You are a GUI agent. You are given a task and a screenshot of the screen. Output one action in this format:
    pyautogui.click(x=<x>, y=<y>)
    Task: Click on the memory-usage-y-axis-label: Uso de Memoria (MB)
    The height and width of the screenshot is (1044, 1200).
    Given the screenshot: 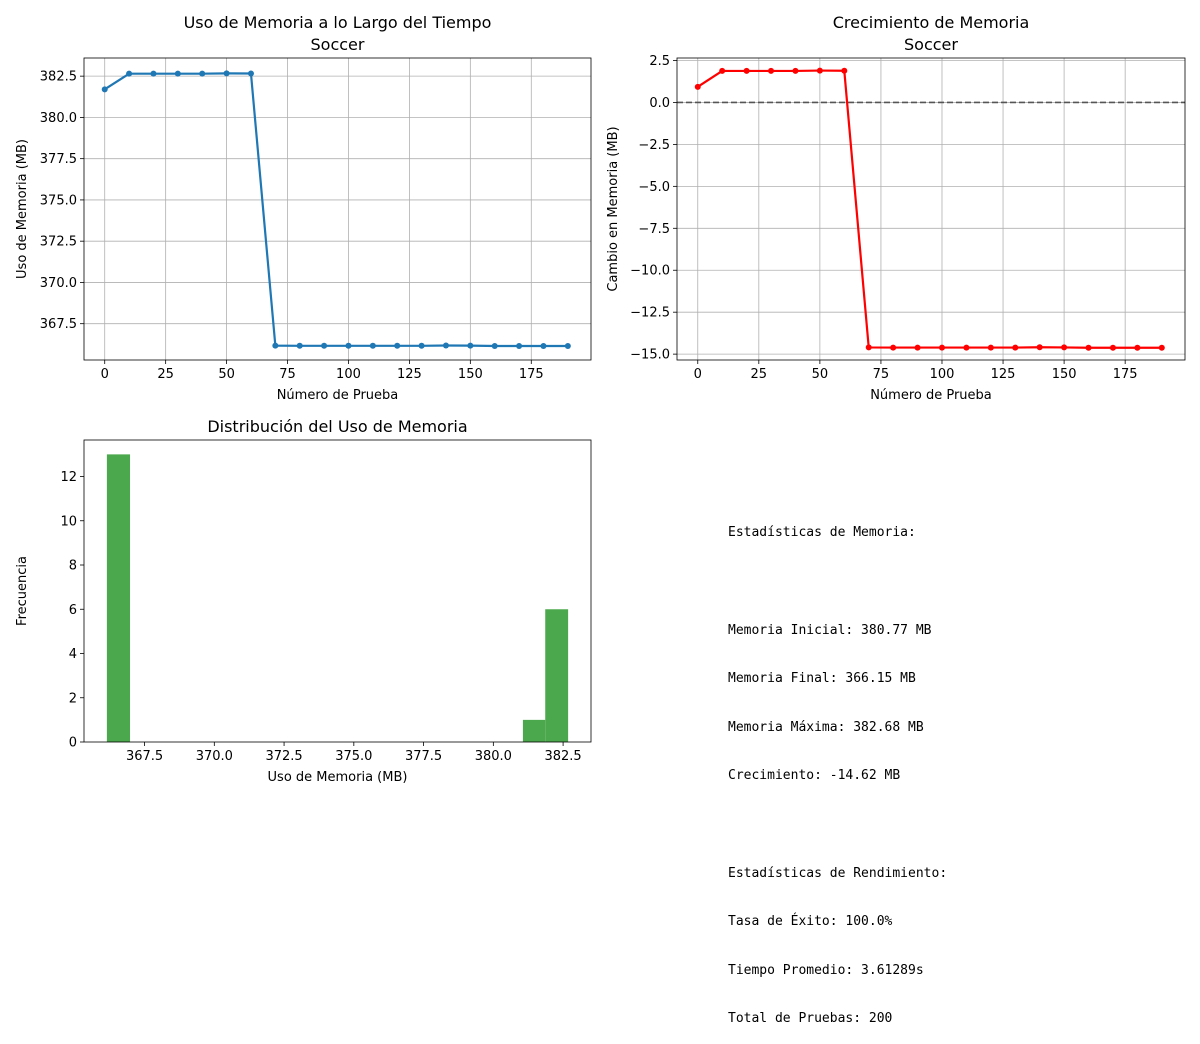 What is the action you would take?
    pyautogui.click(x=22, y=209)
    